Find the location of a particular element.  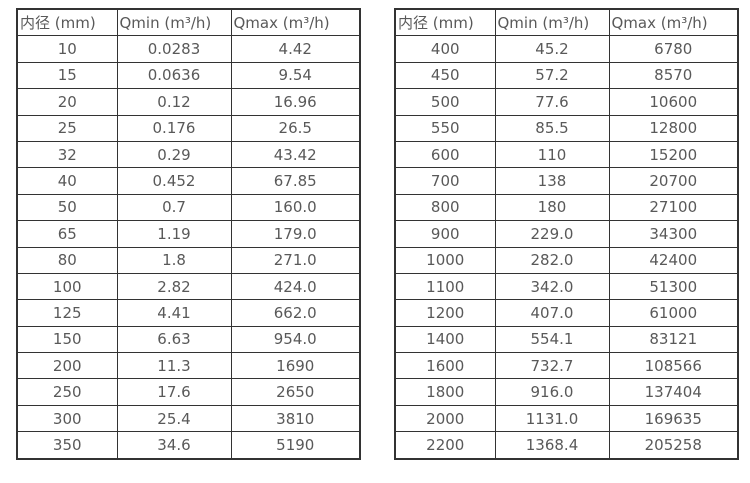

table-row: 65 1.19 179.0 is located at coordinates (188, 234).